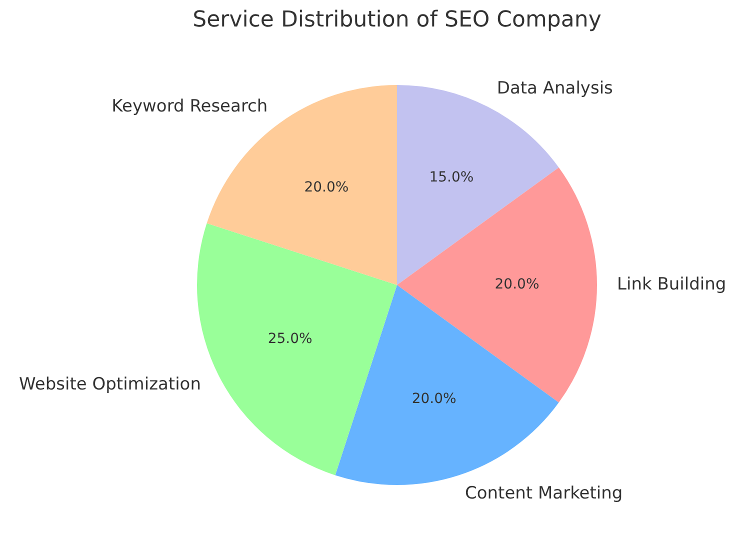  I want to click on slice-label: Content Marketing, so click(543, 494).